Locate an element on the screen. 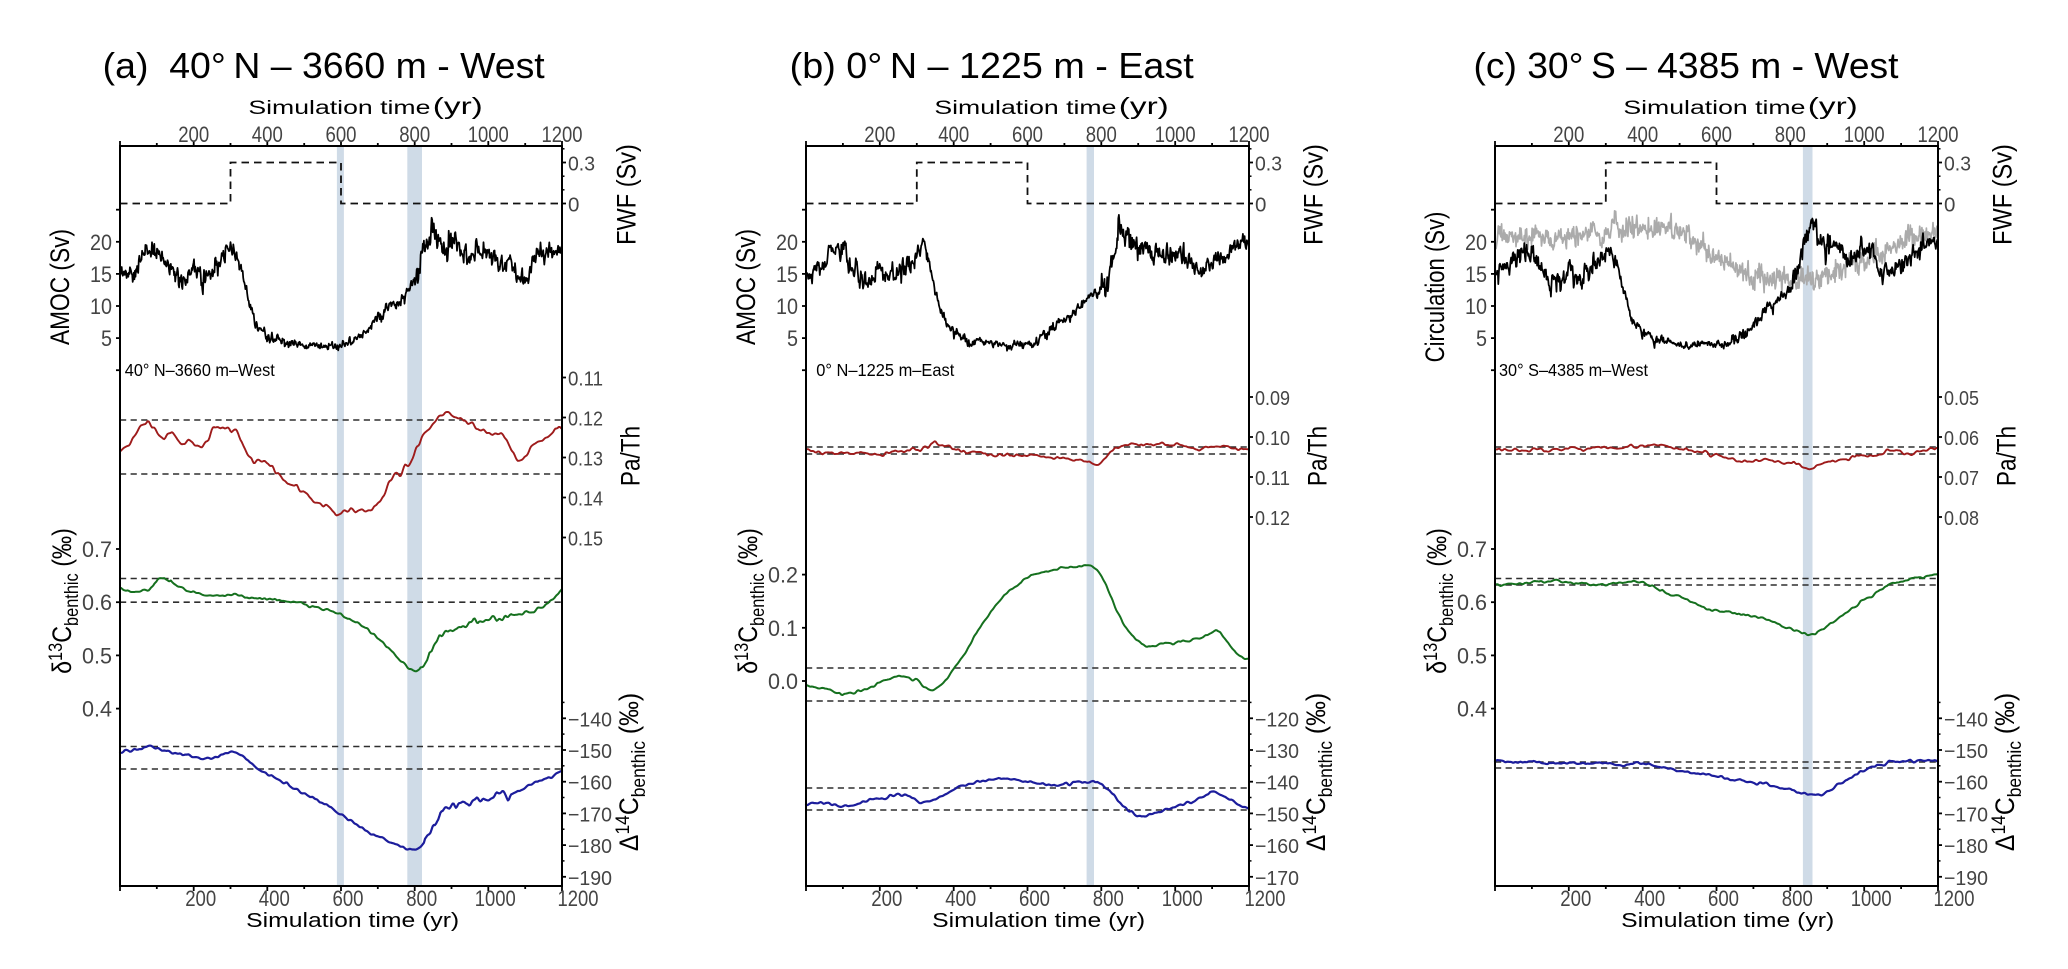 The width and height of the screenshot is (2068, 969). svg-text: −130 is located at coordinates (1277, 751).